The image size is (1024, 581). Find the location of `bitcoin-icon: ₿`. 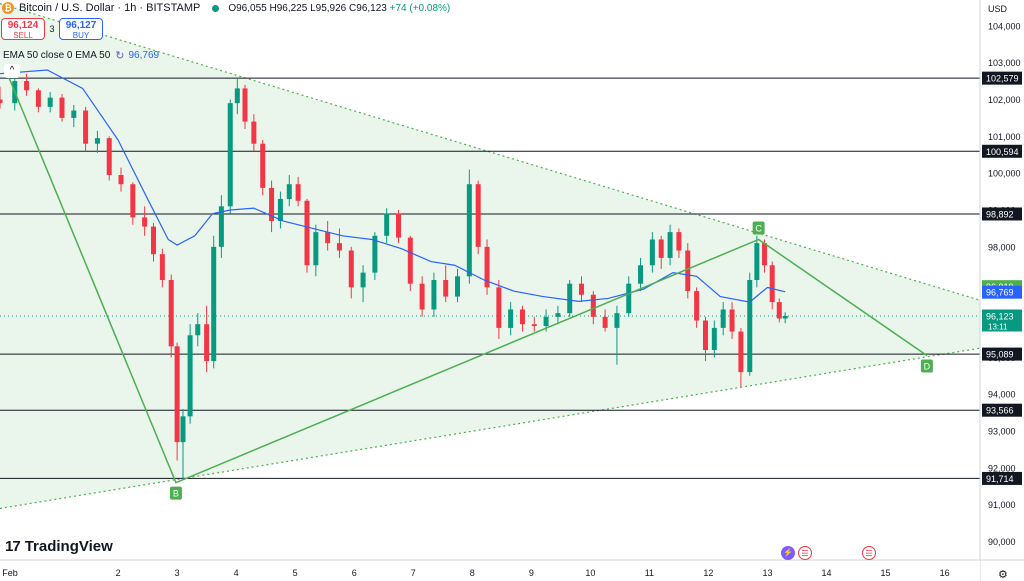

bitcoin-icon: ₿ is located at coordinates (8, 8).